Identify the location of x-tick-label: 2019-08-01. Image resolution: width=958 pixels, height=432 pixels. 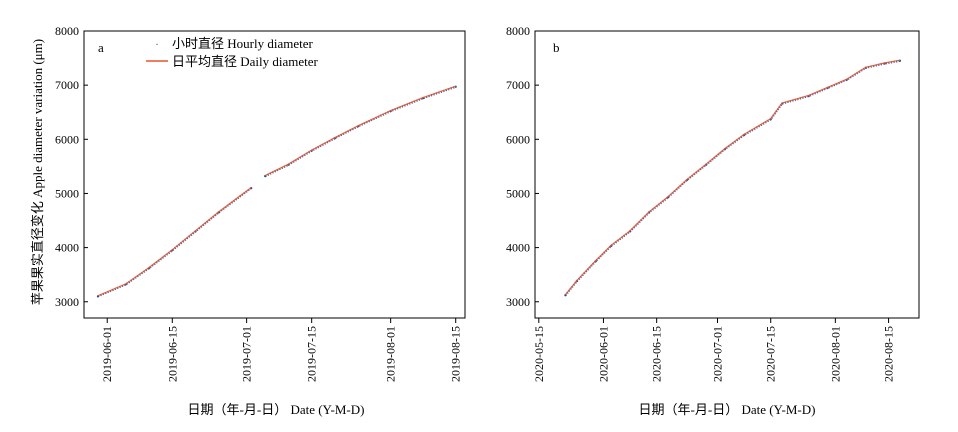
(391, 354).